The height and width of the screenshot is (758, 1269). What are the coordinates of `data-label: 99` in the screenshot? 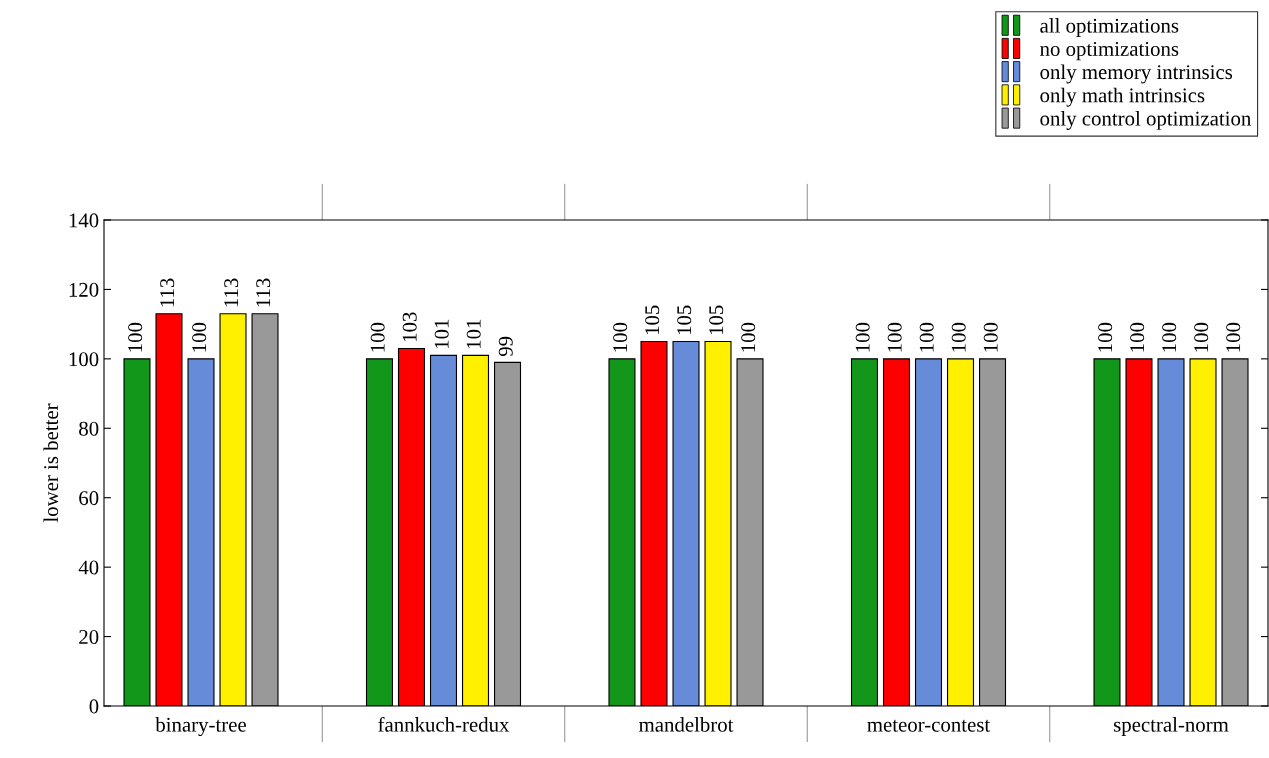 It's located at (505, 346).